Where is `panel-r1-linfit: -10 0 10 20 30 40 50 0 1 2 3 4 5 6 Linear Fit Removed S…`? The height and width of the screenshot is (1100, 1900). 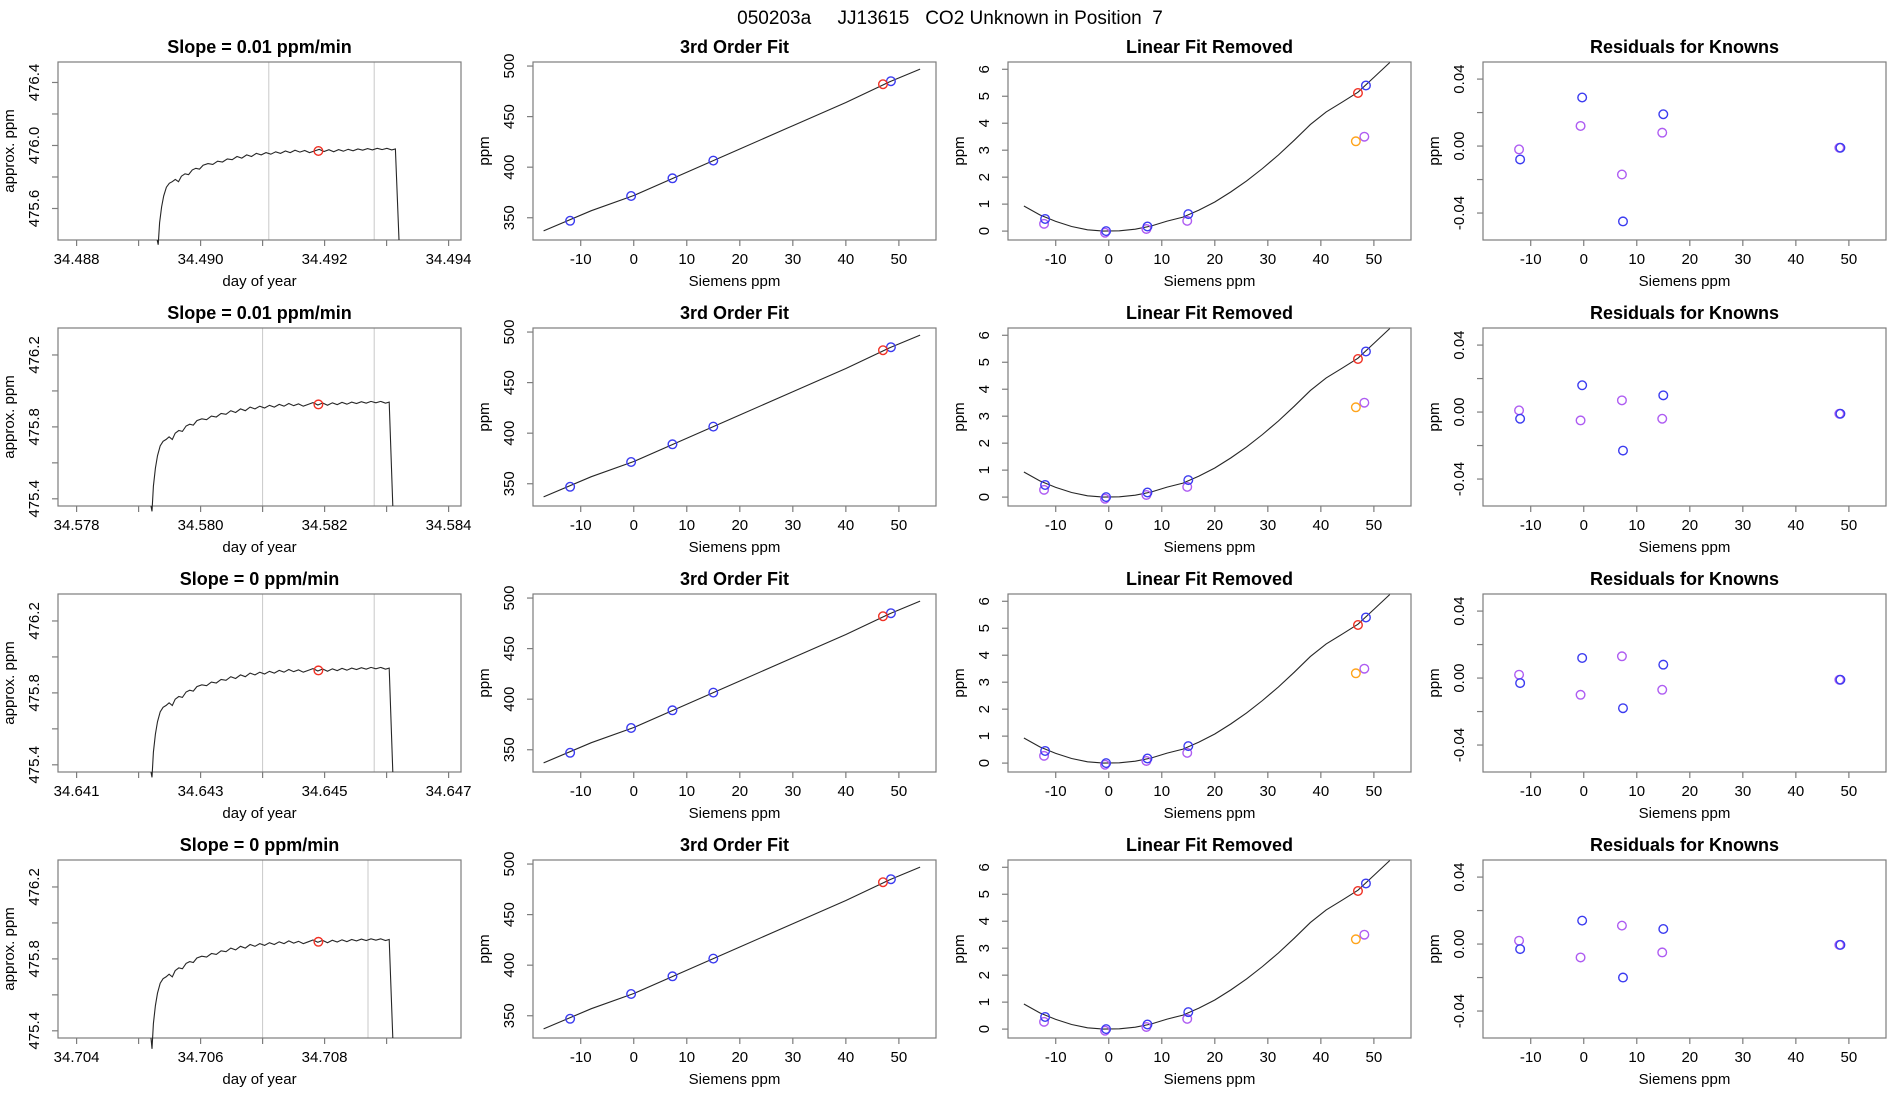
panel-r1-linfit: -10 0 10 20 30 40 50 0 1 2 3 4 5 6 Linear Fit Removed S… is located at coordinates (1187, 169).